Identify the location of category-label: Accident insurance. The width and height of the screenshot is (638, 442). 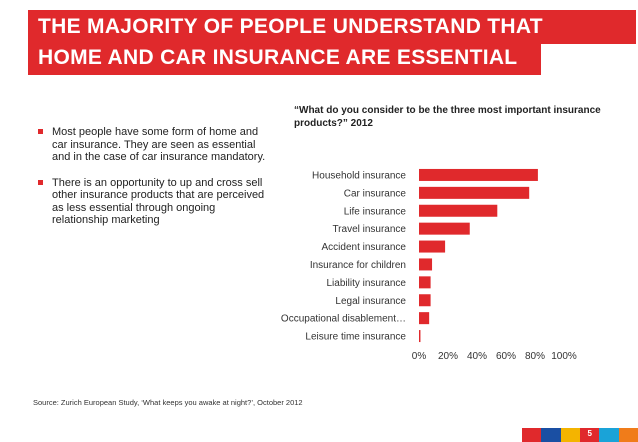
(364, 247).